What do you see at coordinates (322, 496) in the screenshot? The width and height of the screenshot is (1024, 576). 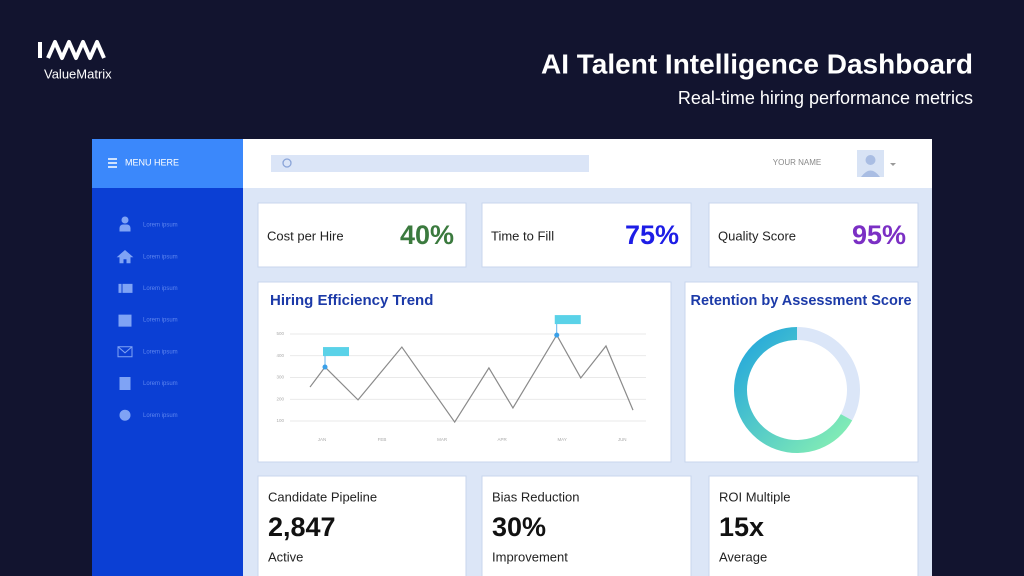 I see `stat-label: Candidate Pipeline` at bounding box center [322, 496].